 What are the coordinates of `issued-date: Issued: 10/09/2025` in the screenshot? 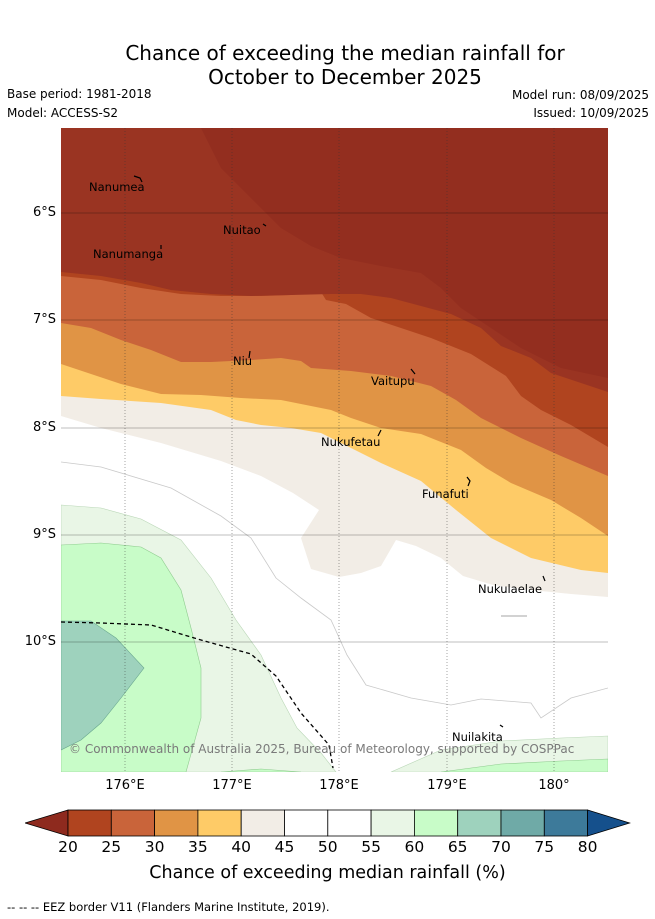 It's located at (591, 113).